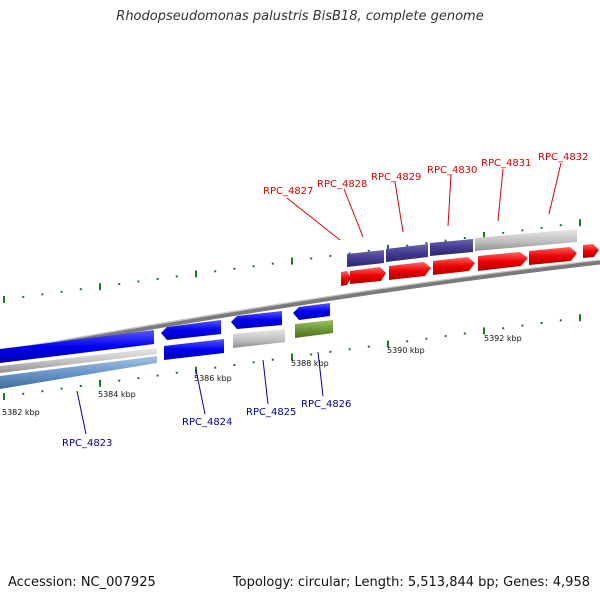  I want to click on scale-label-5388: 5388 kbp, so click(310, 363).